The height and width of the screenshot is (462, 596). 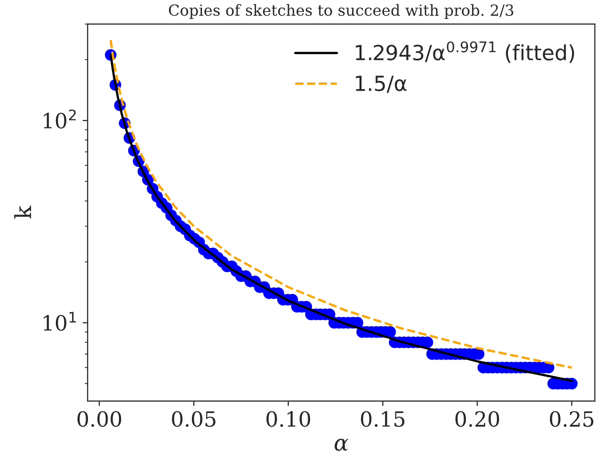 I want to click on x-tick-label: 0.00, so click(x=100, y=419).